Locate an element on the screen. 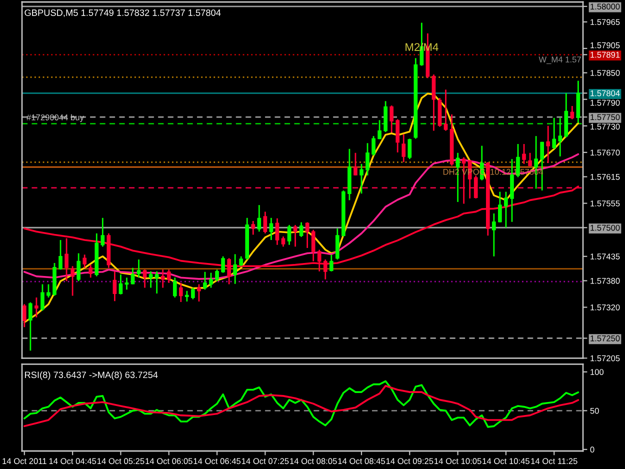  y-tick-label: 0 is located at coordinates (592, 449).